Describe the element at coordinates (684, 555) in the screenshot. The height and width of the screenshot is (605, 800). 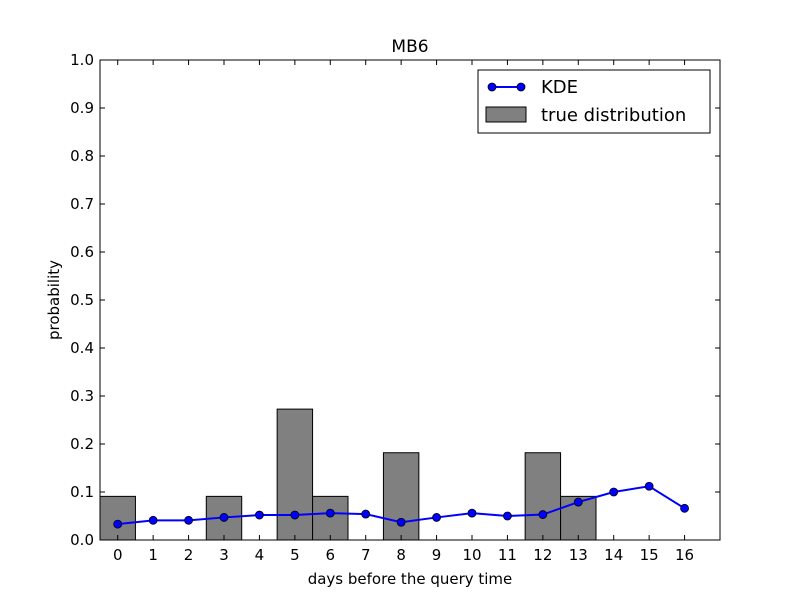
I see `x-tick-label: 16` at that location.